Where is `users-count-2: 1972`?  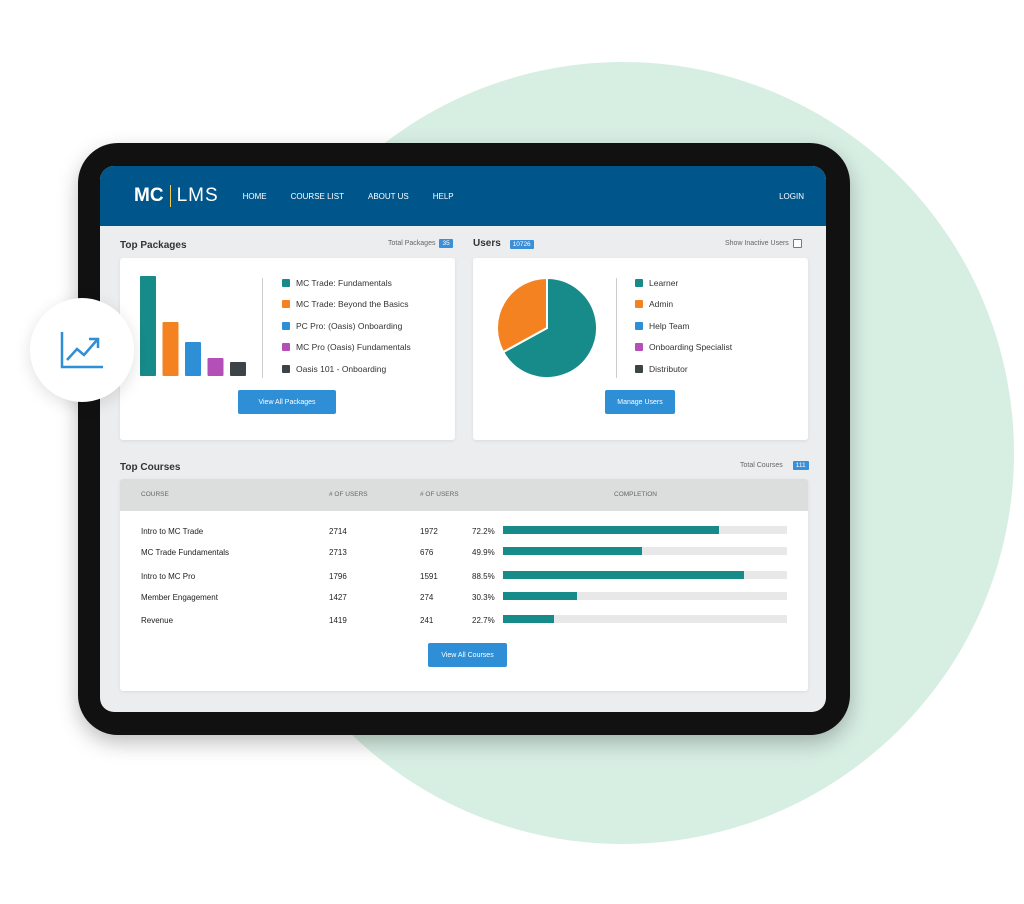 users-count-2: 1972 is located at coordinates (429, 531).